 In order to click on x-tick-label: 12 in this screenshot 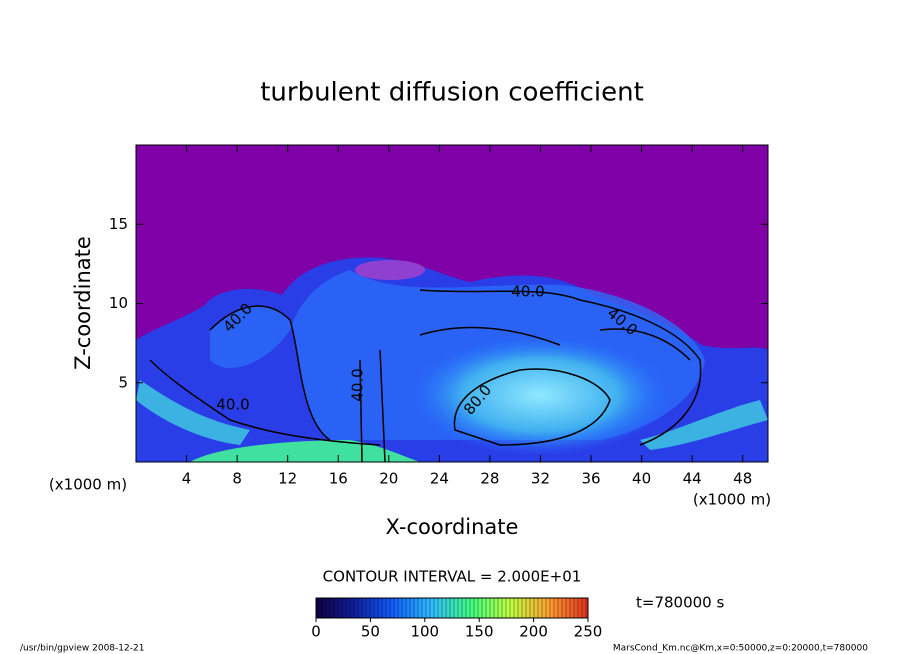, I will do `click(287, 479)`.